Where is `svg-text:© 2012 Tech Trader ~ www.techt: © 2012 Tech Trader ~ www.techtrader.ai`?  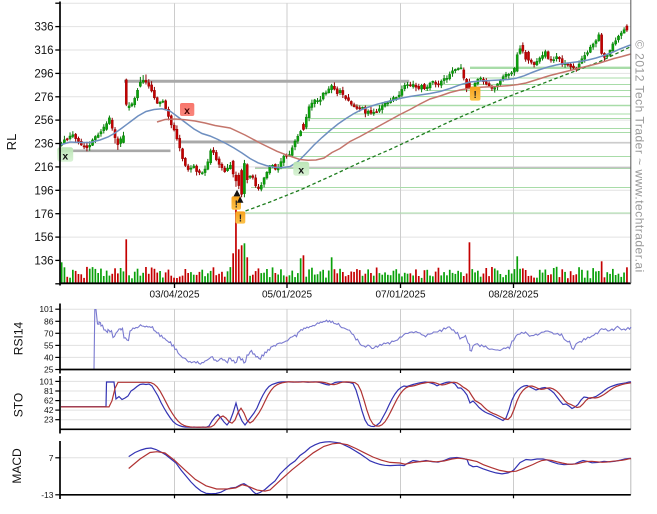 svg-text:© 2012 Tech Trader ~ www.techt: © 2012 Tech Trader ~ www.techtrader.ai is located at coordinates (640, 156).